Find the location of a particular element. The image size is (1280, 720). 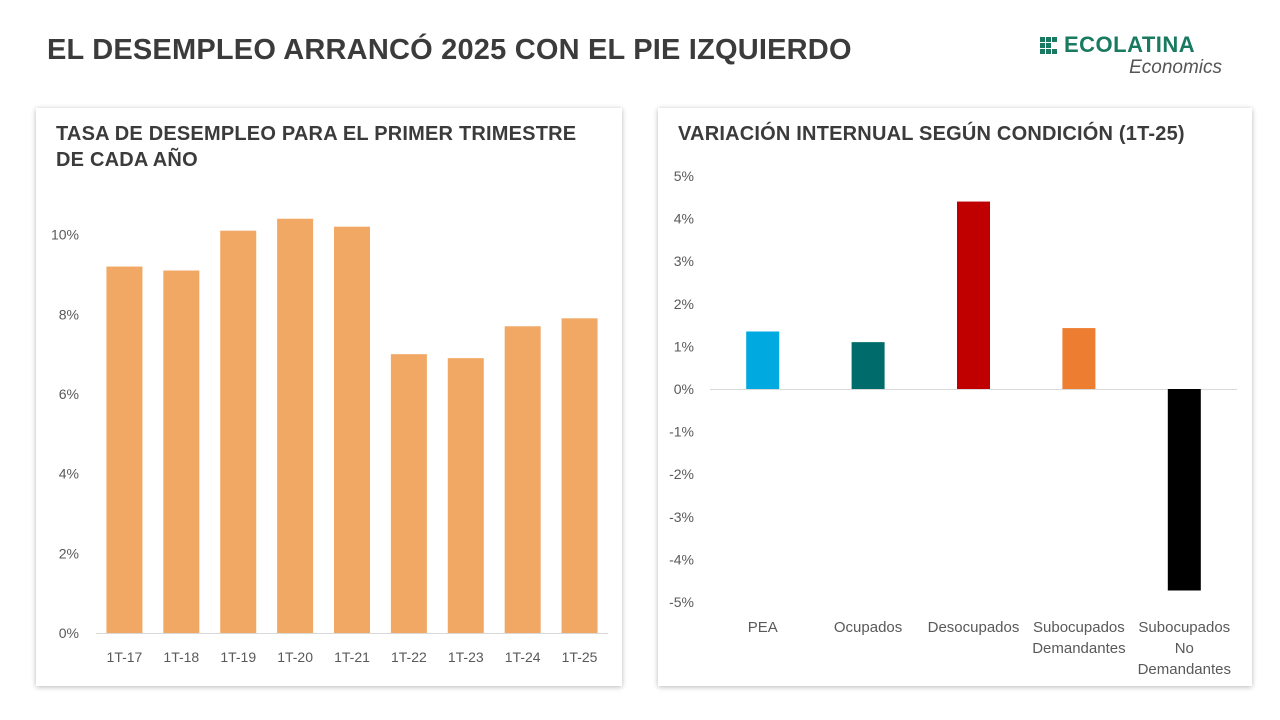

logo-grid-icon is located at coordinates (1048, 45).